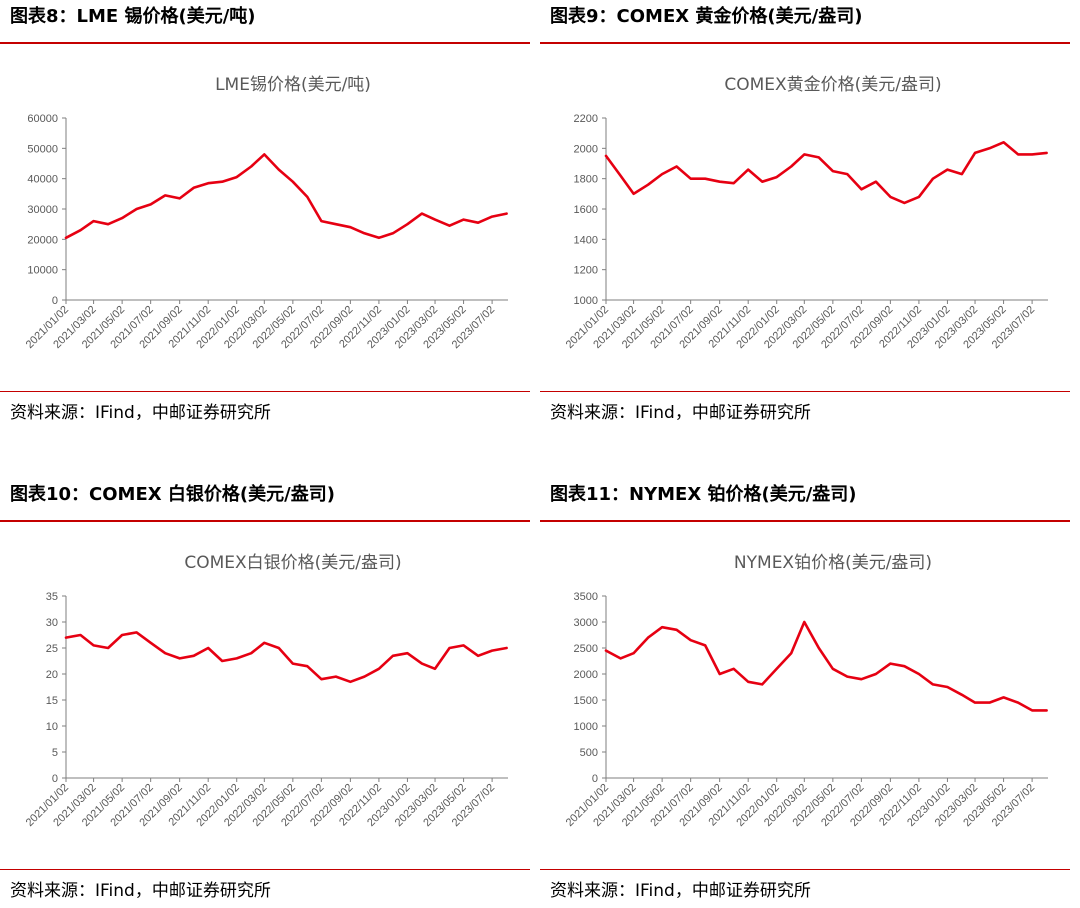 This screenshot has height=908, width=1080. Describe the element at coordinates (55, 753) in the screenshot. I see `y-tick-label: 5` at that location.